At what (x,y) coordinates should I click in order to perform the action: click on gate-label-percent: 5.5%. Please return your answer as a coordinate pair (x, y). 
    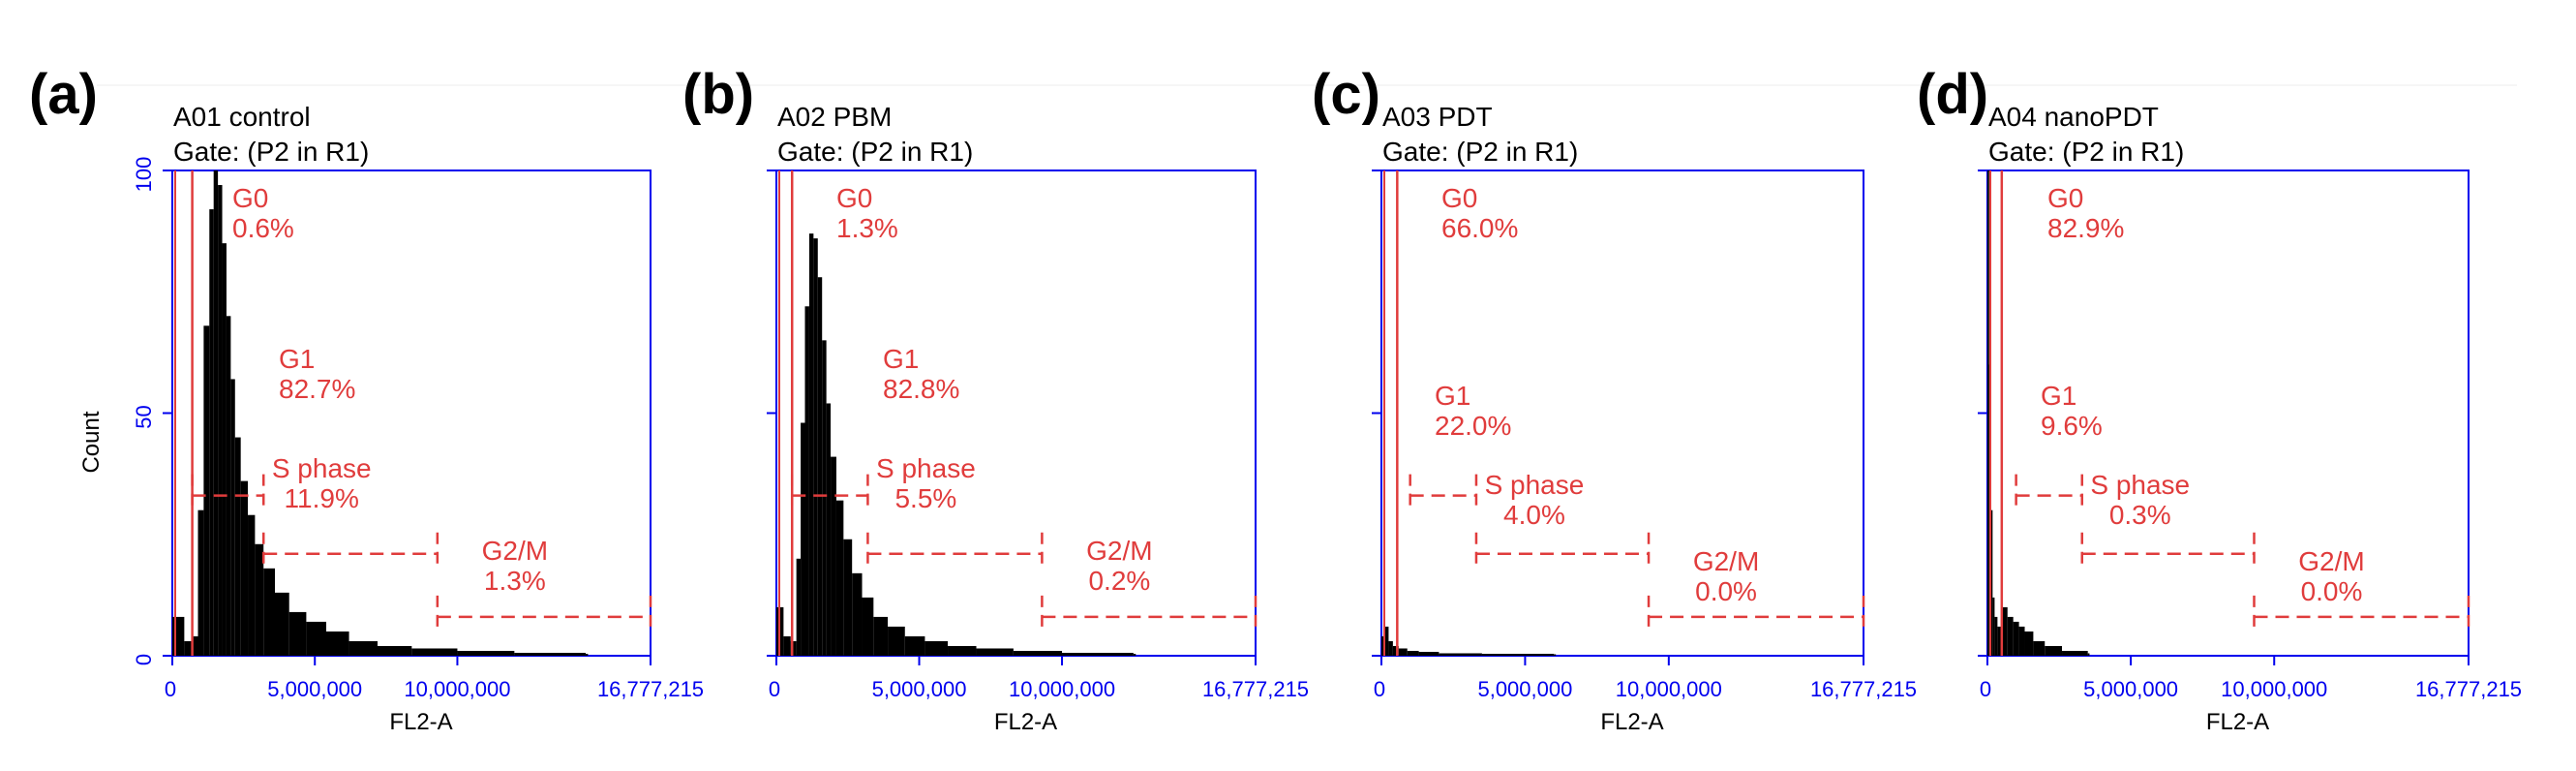
    Looking at the image, I should click on (925, 498).